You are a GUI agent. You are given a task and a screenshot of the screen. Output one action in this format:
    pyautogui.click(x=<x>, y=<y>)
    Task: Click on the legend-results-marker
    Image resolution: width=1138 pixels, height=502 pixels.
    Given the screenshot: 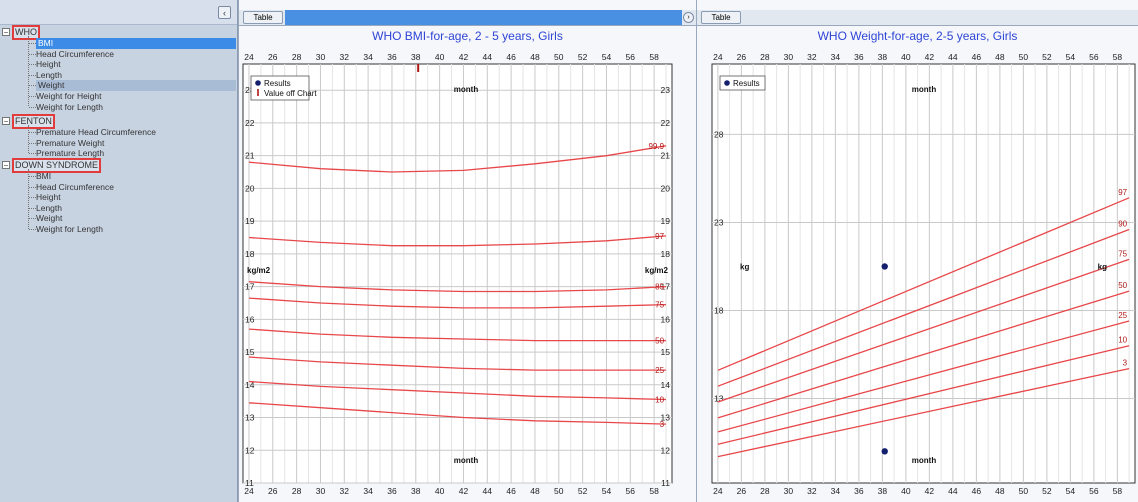 What is the action you would take?
    pyautogui.click(x=727, y=83)
    